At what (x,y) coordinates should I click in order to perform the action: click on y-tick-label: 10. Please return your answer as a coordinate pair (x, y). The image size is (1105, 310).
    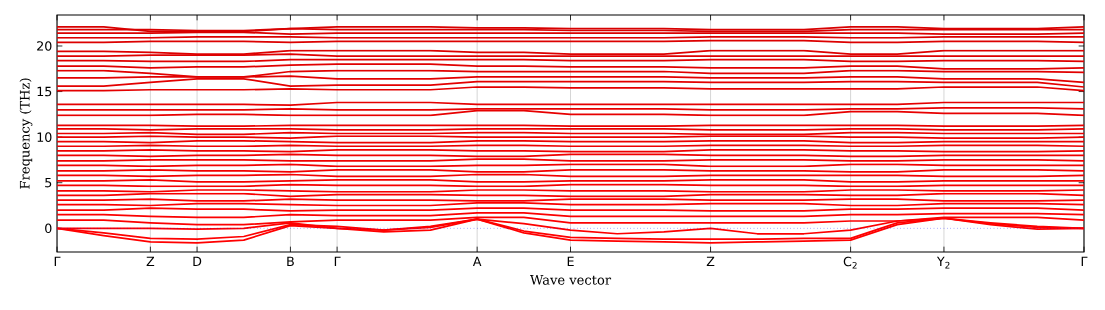
    Looking at the image, I should click on (44, 137).